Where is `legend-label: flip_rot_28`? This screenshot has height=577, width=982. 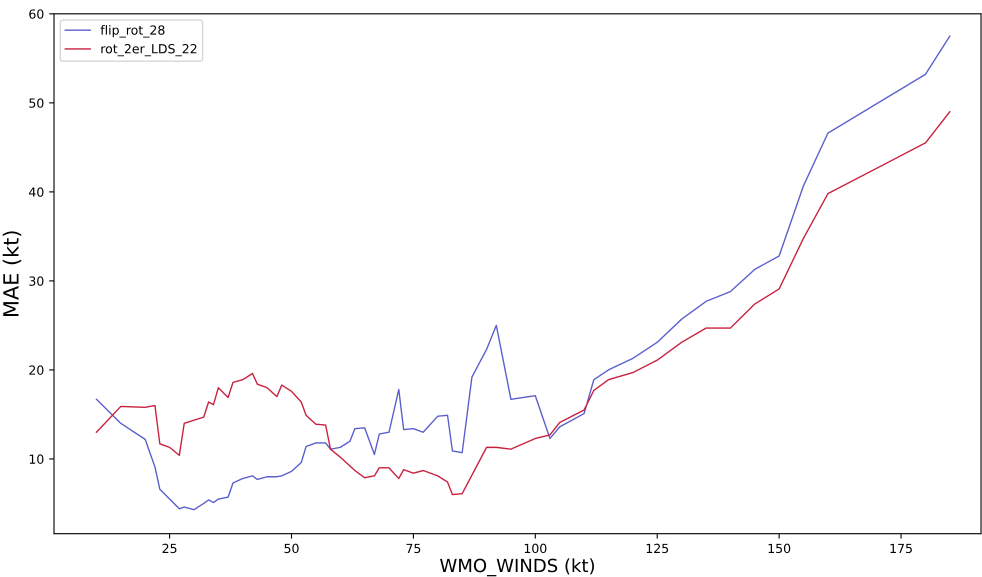
legend-label: flip_rot_28 is located at coordinates (132, 31).